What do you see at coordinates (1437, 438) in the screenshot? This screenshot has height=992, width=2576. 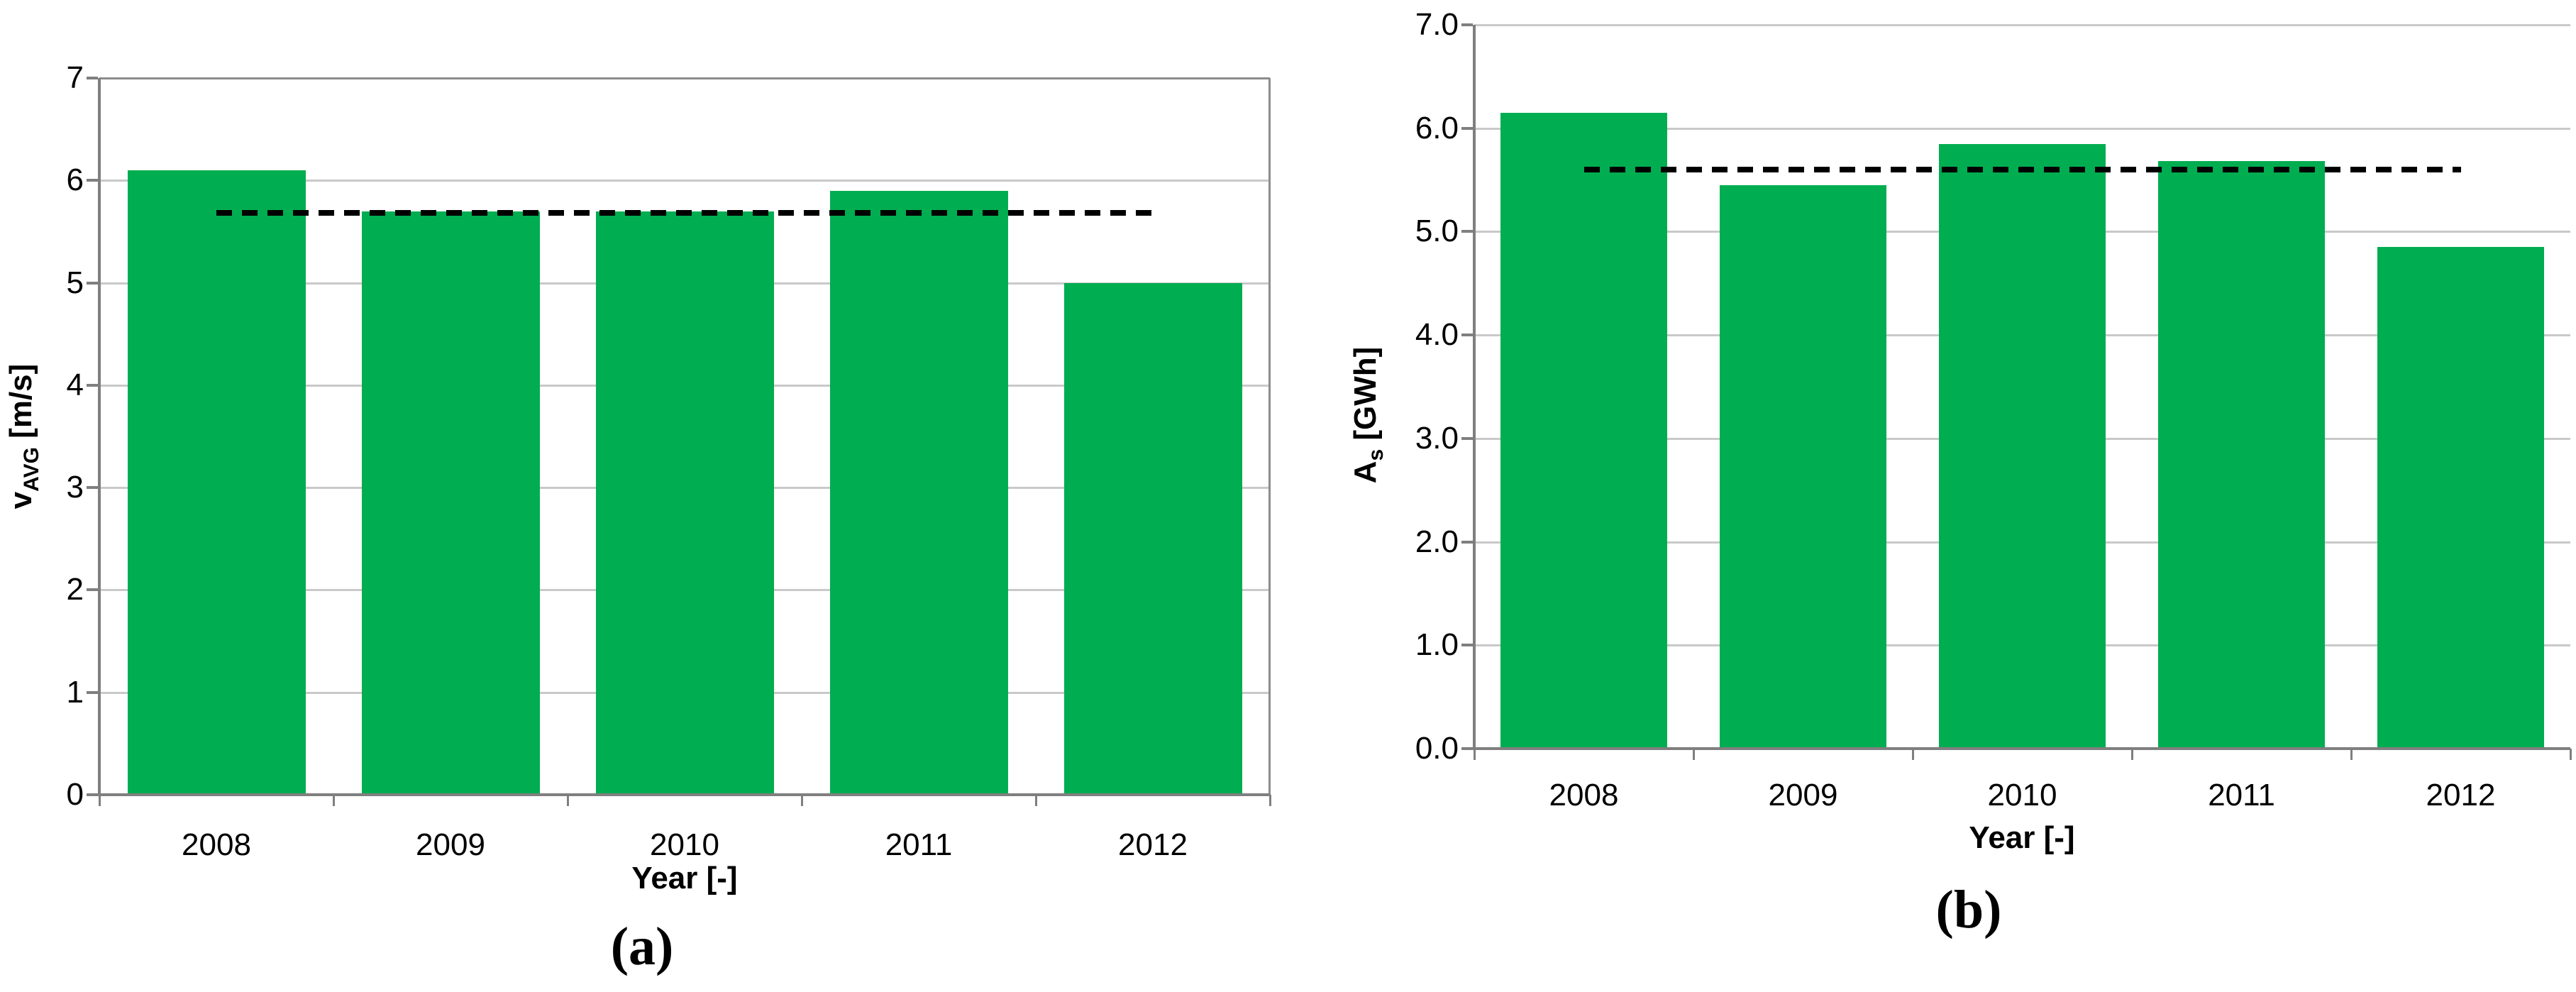 I see `y-tick-label: 3.0` at bounding box center [1437, 438].